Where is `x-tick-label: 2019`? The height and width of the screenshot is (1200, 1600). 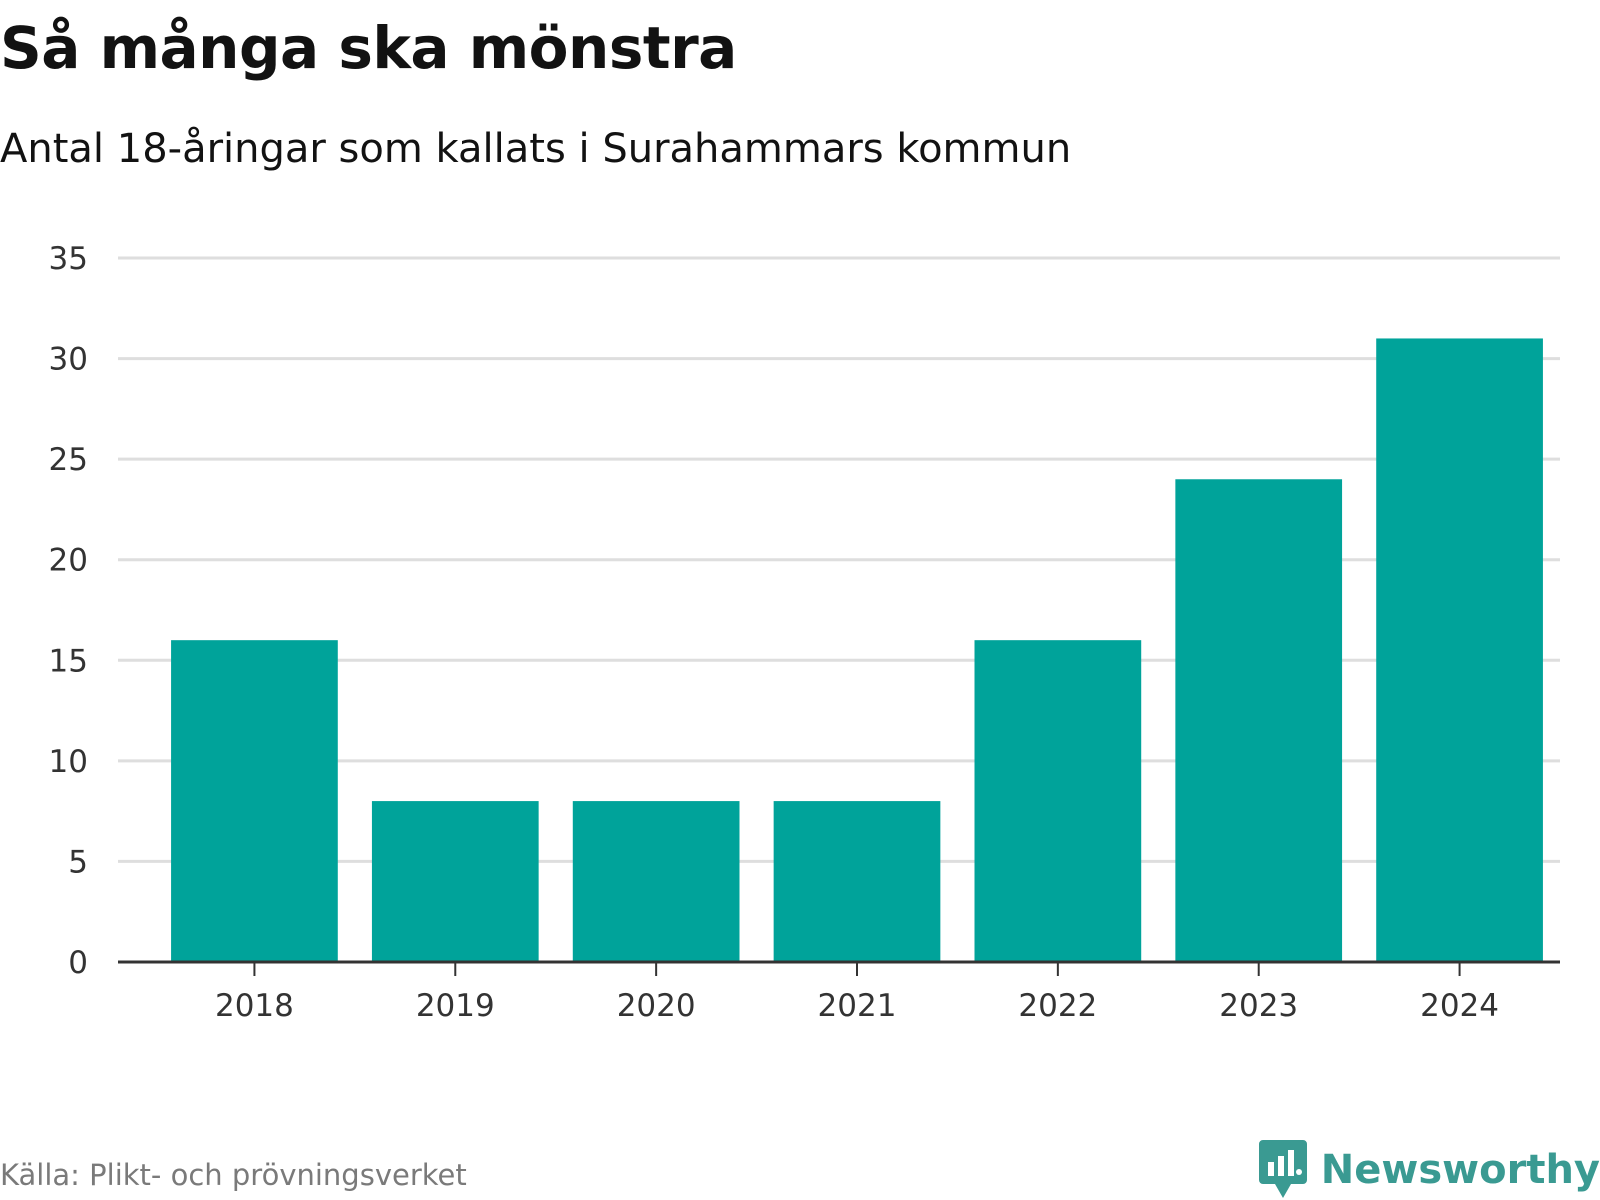
x-tick-label: 2019 is located at coordinates (455, 1006).